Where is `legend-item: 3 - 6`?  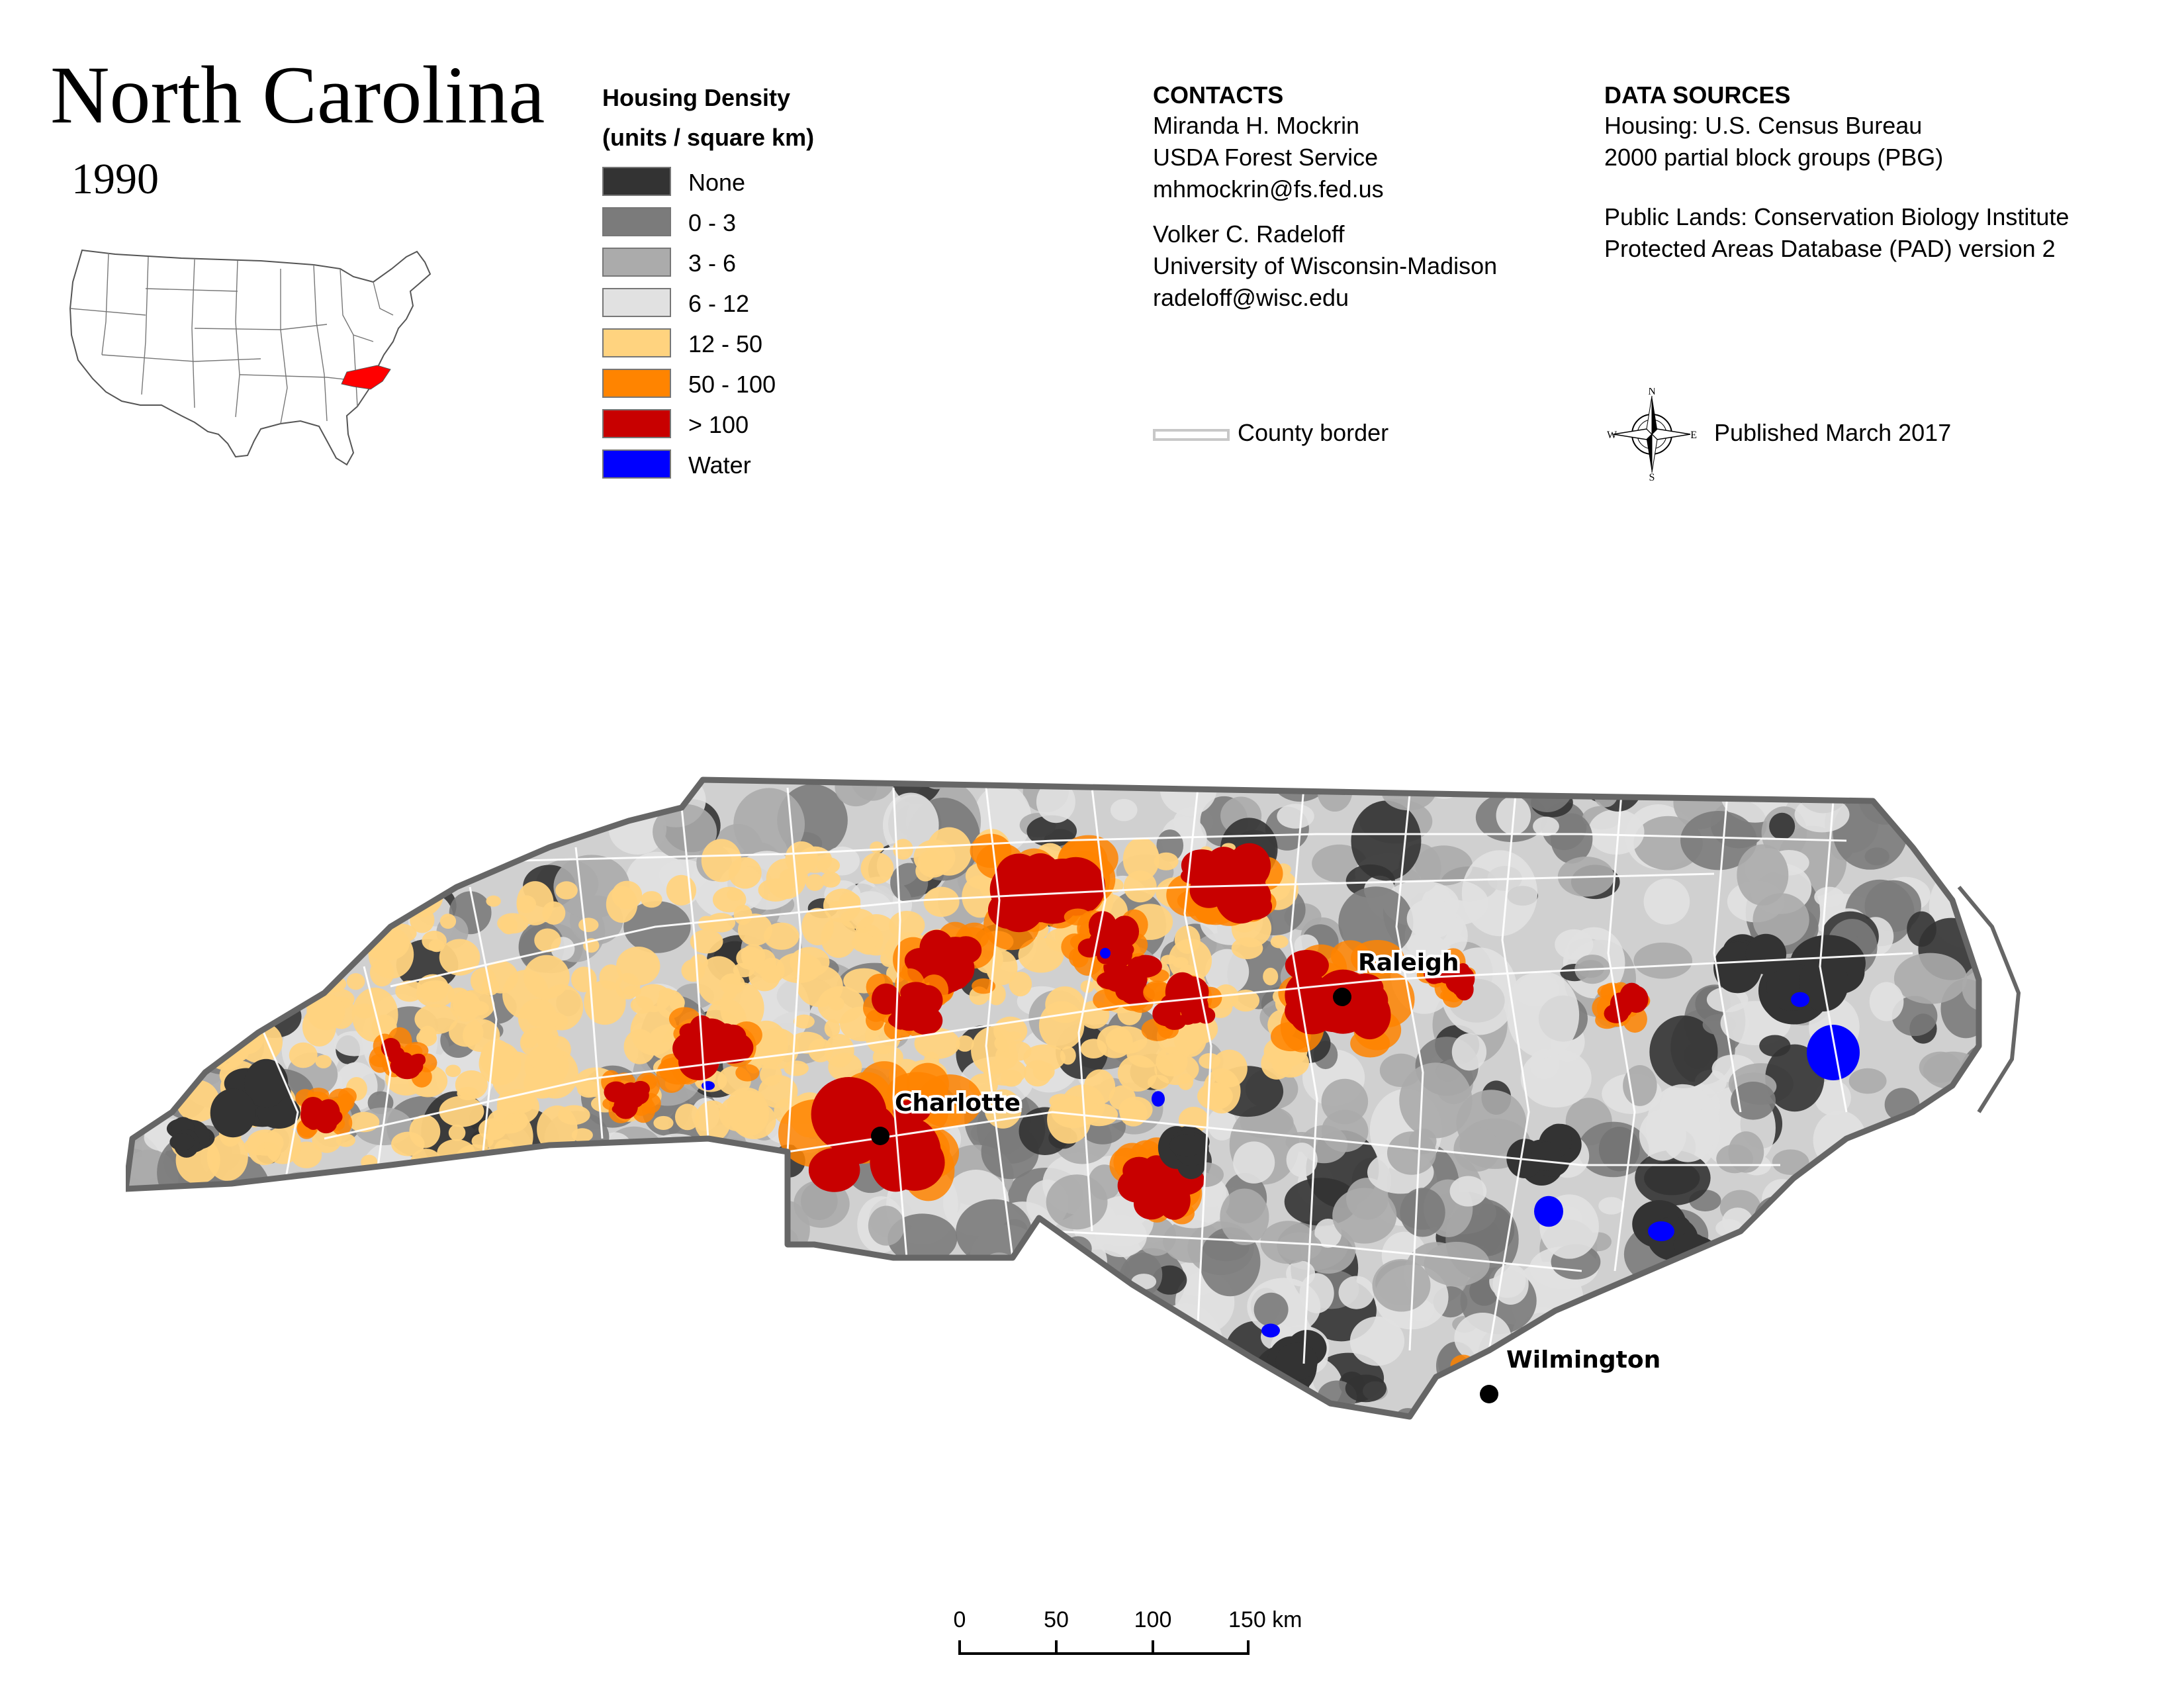
legend-item: 3 - 6 is located at coordinates (800, 263).